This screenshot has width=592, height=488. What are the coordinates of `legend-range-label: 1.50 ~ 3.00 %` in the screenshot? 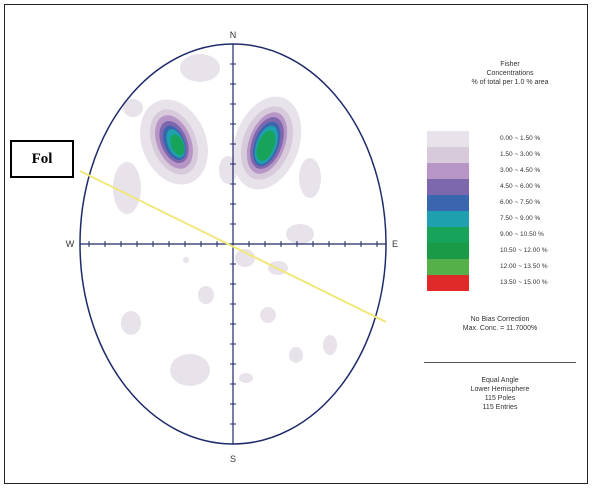 It's located at (520, 154).